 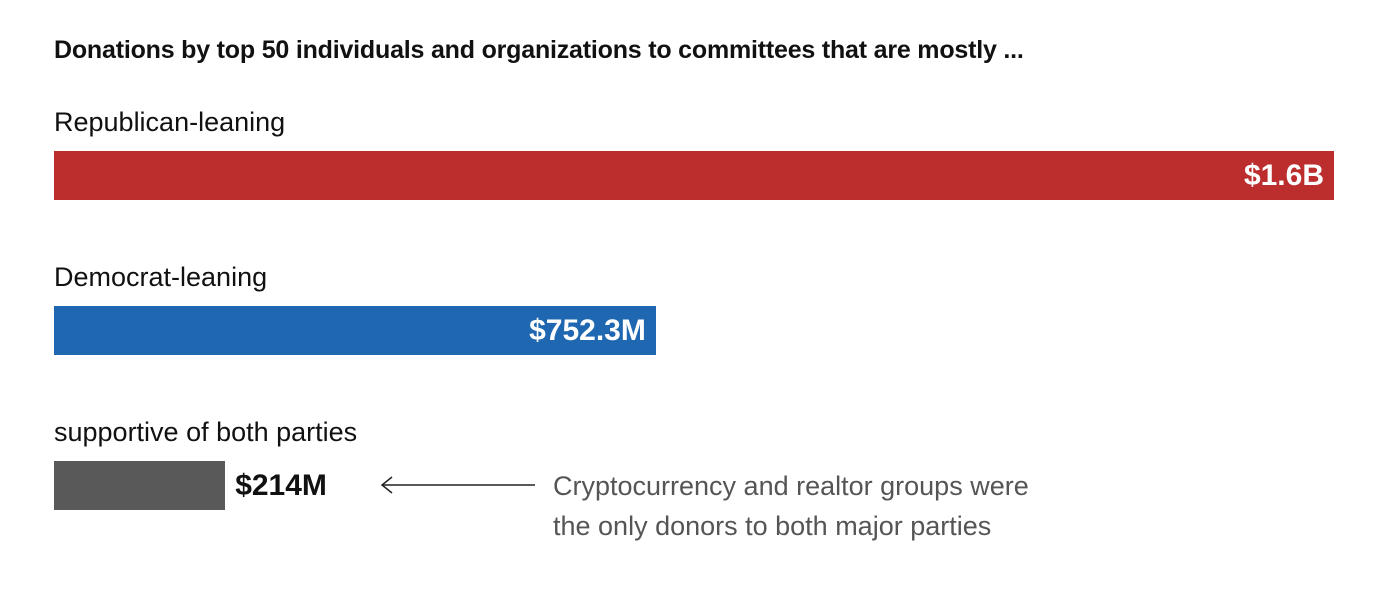 What do you see at coordinates (170, 122) in the screenshot?
I see `category-label: Republican-leaning` at bounding box center [170, 122].